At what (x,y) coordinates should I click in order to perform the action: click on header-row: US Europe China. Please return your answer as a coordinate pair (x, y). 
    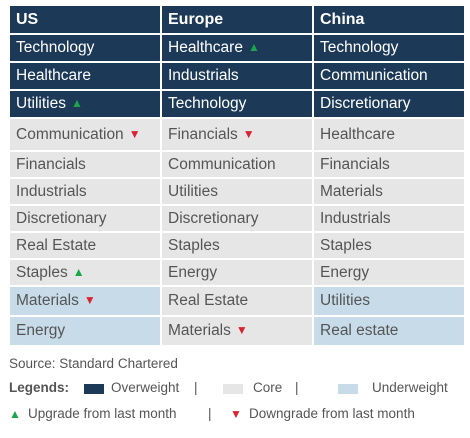
    Looking at the image, I should click on (237, 20).